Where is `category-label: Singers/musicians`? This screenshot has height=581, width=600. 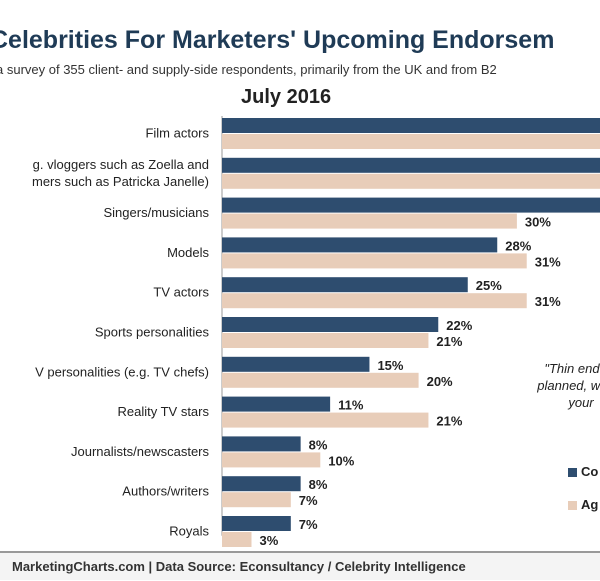 category-label: Singers/musicians is located at coordinates (157, 212).